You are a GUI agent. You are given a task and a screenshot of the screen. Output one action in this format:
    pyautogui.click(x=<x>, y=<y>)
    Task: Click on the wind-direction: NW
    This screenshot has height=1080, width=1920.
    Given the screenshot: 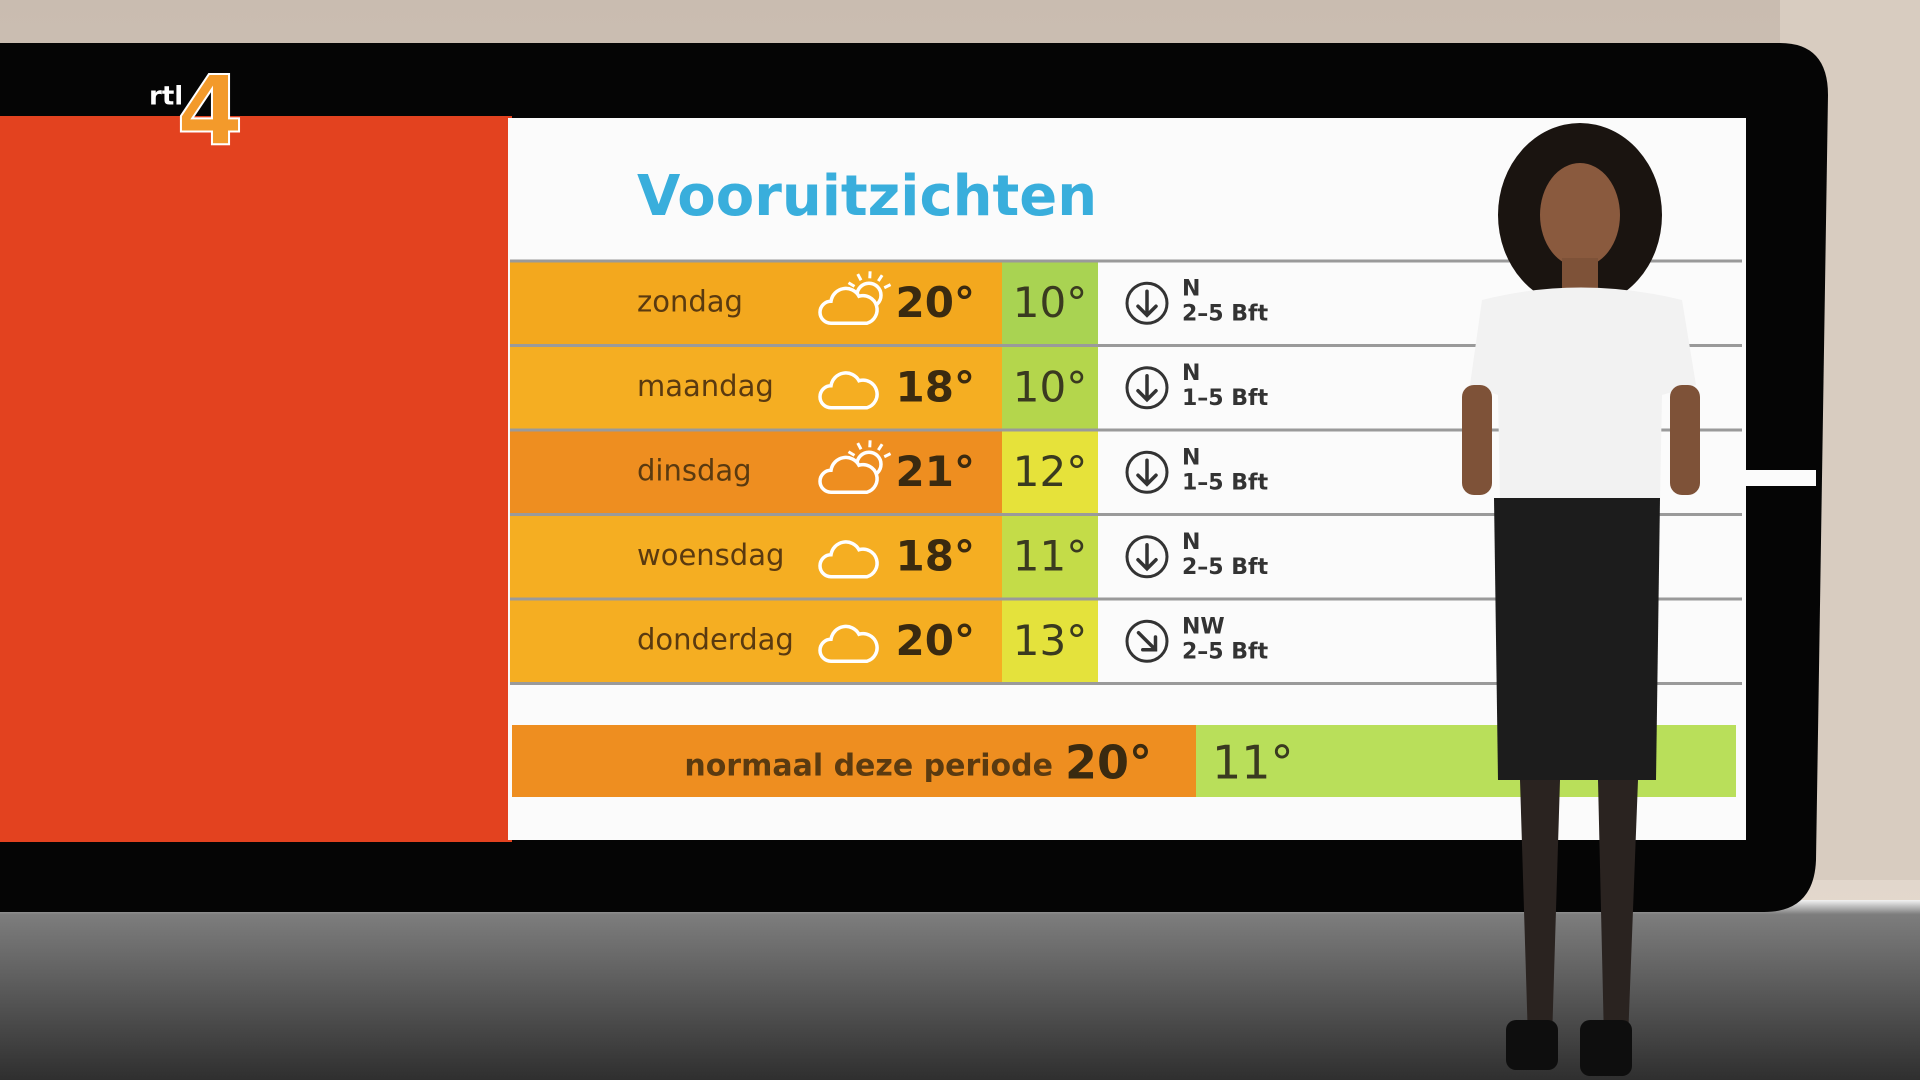 What is the action you would take?
    pyautogui.click(x=1203, y=626)
    